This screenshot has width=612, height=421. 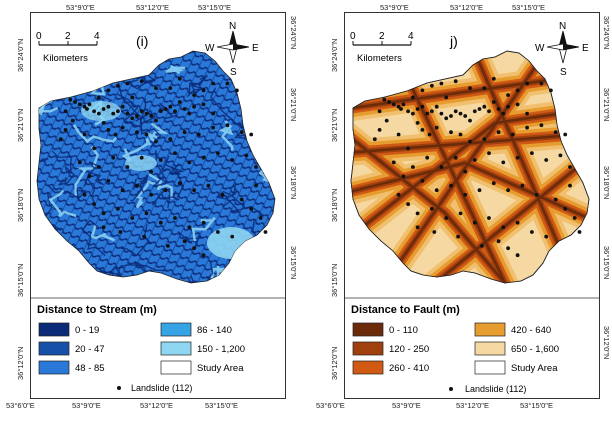 What do you see at coordinates (606, 33) in the screenshot?
I see `lat-label-right: 36°24'0"N` at bounding box center [606, 33].